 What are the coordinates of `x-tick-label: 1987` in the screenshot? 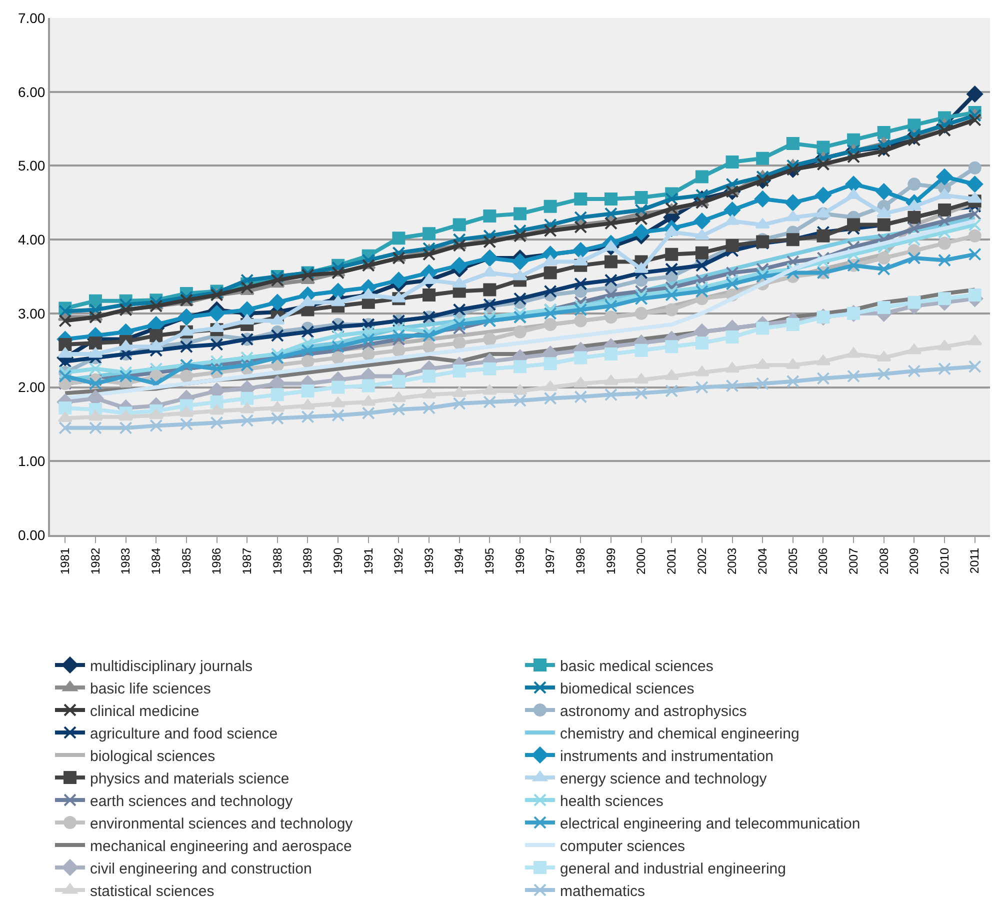 It's located at (247, 561).